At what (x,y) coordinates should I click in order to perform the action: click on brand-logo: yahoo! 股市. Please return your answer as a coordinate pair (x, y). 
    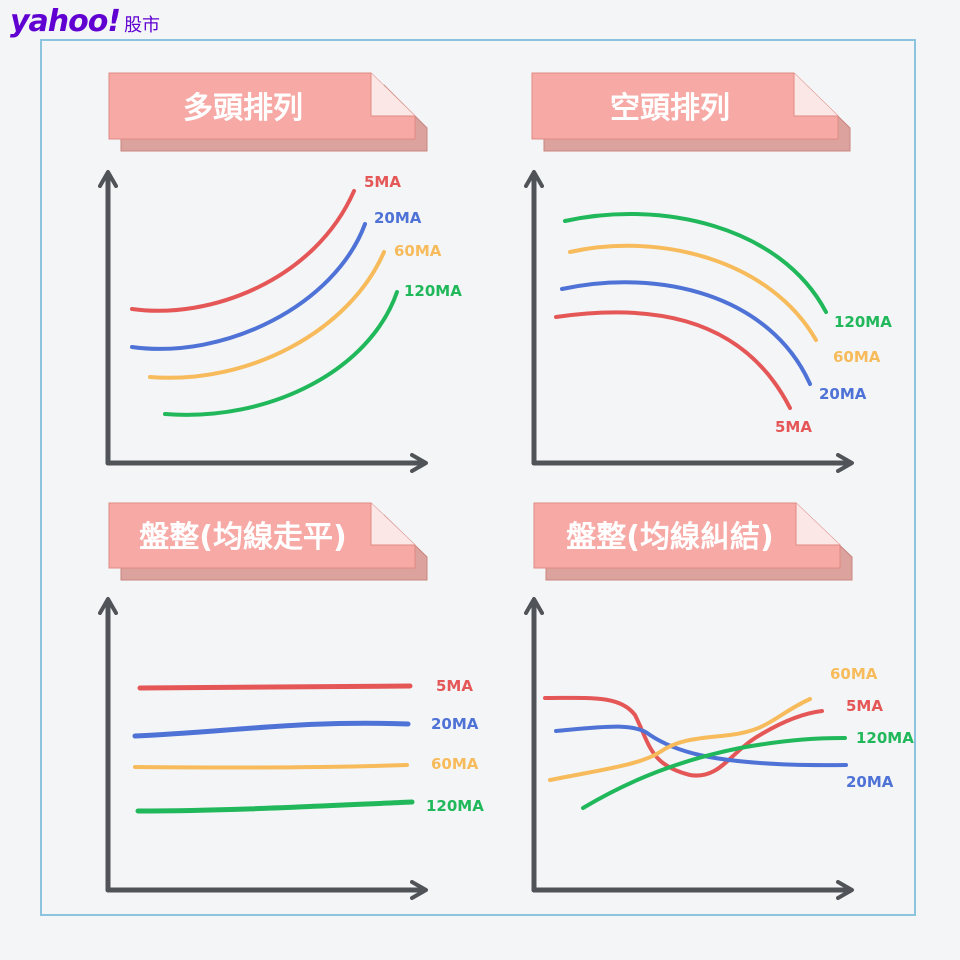
    Looking at the image, I should click on (85, 22).